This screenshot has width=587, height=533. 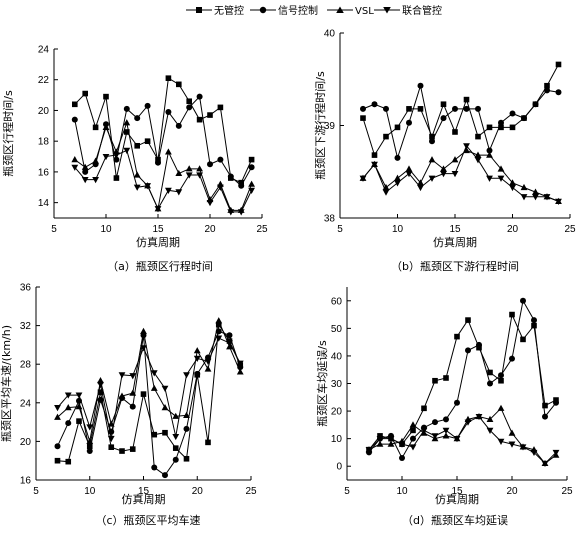 I want to click on panel-caption: （a）瓶颈区行程时间, so click(x=160, y=266).